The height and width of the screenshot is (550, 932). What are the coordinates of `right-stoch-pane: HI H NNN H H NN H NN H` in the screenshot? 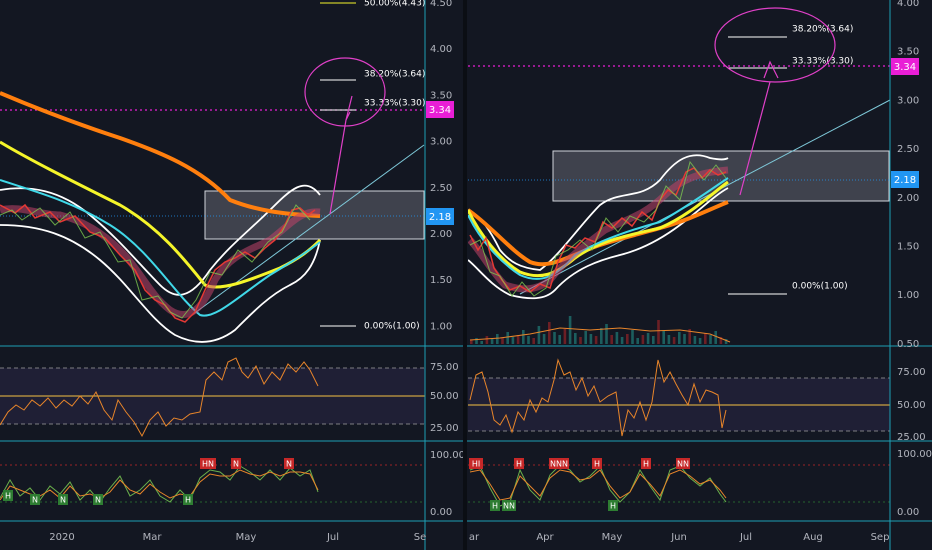 It's located at (679, 484).